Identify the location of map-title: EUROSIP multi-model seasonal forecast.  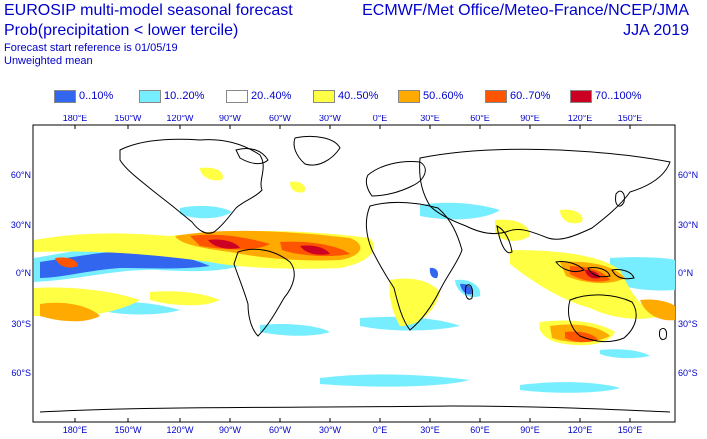
(148, 10).